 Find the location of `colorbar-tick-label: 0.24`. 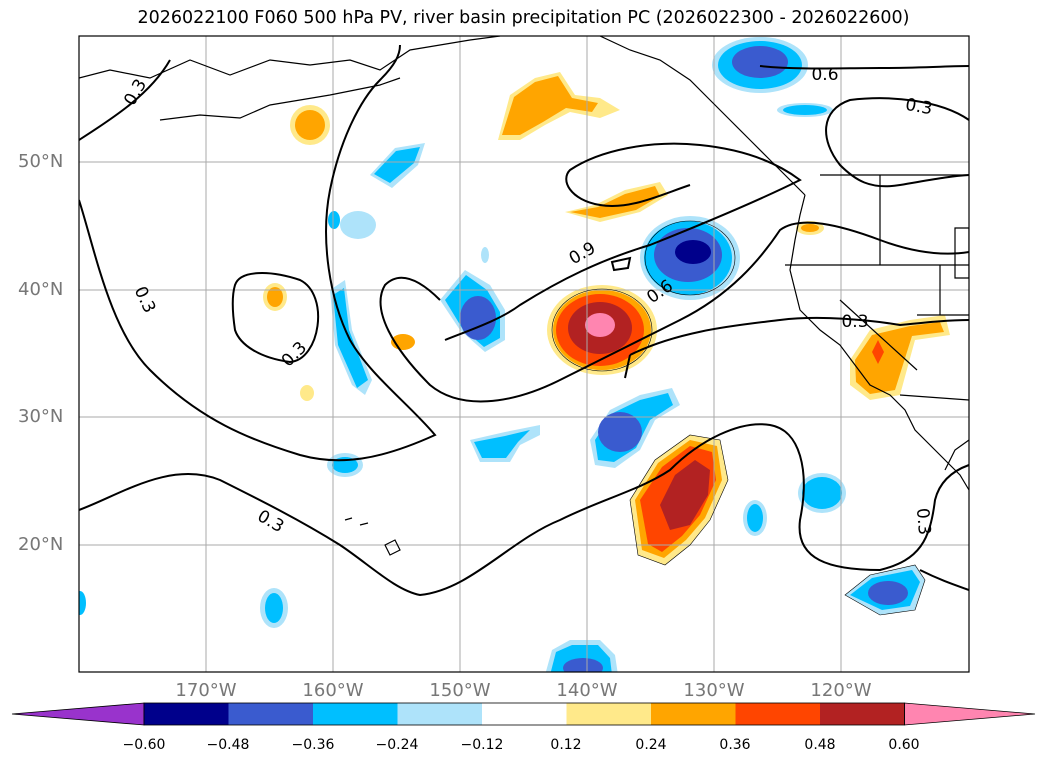

colorbar-tick-label: 0.24 is located at coordinates (651, 745).